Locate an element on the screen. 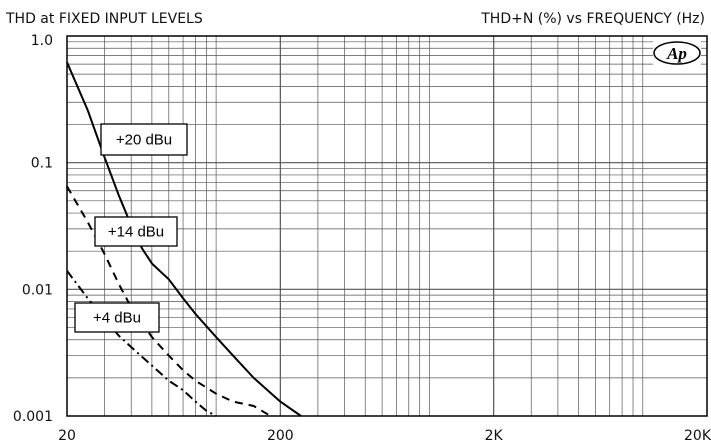  callout-label: +20 dBu is located at coordinates (144, 140).